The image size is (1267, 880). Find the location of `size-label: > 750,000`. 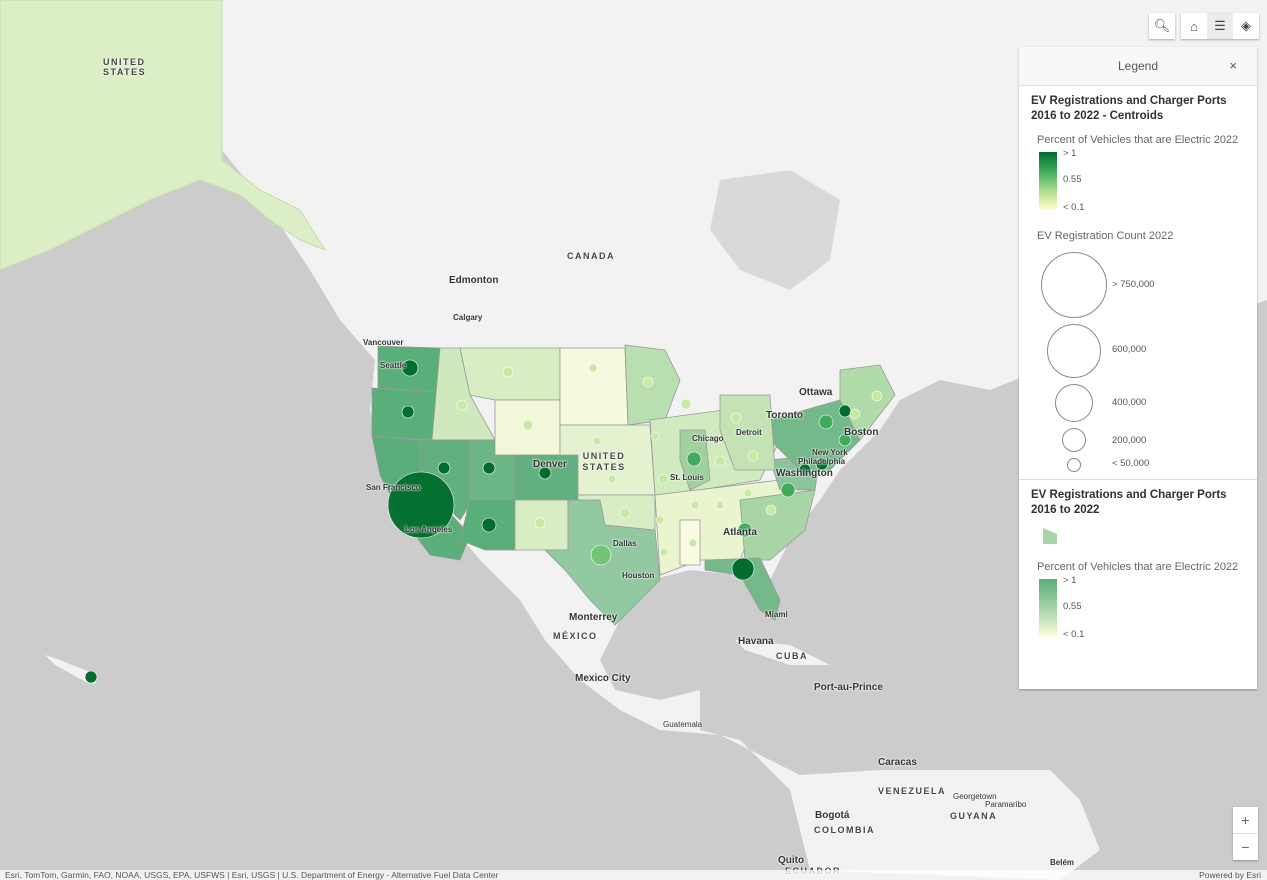

size-label: > 750,000 is located at coordinates (1133, 284).